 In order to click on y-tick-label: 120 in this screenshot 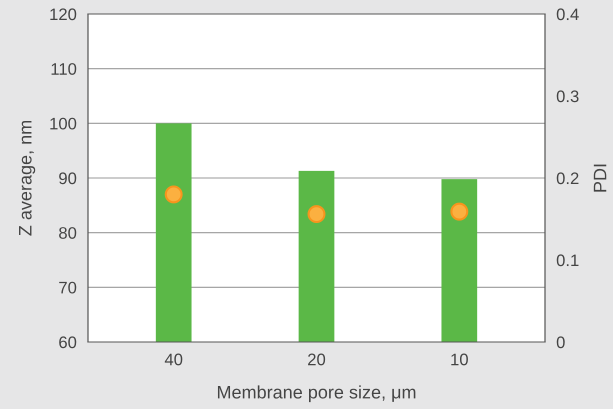, I will do `click(63, 14)`.